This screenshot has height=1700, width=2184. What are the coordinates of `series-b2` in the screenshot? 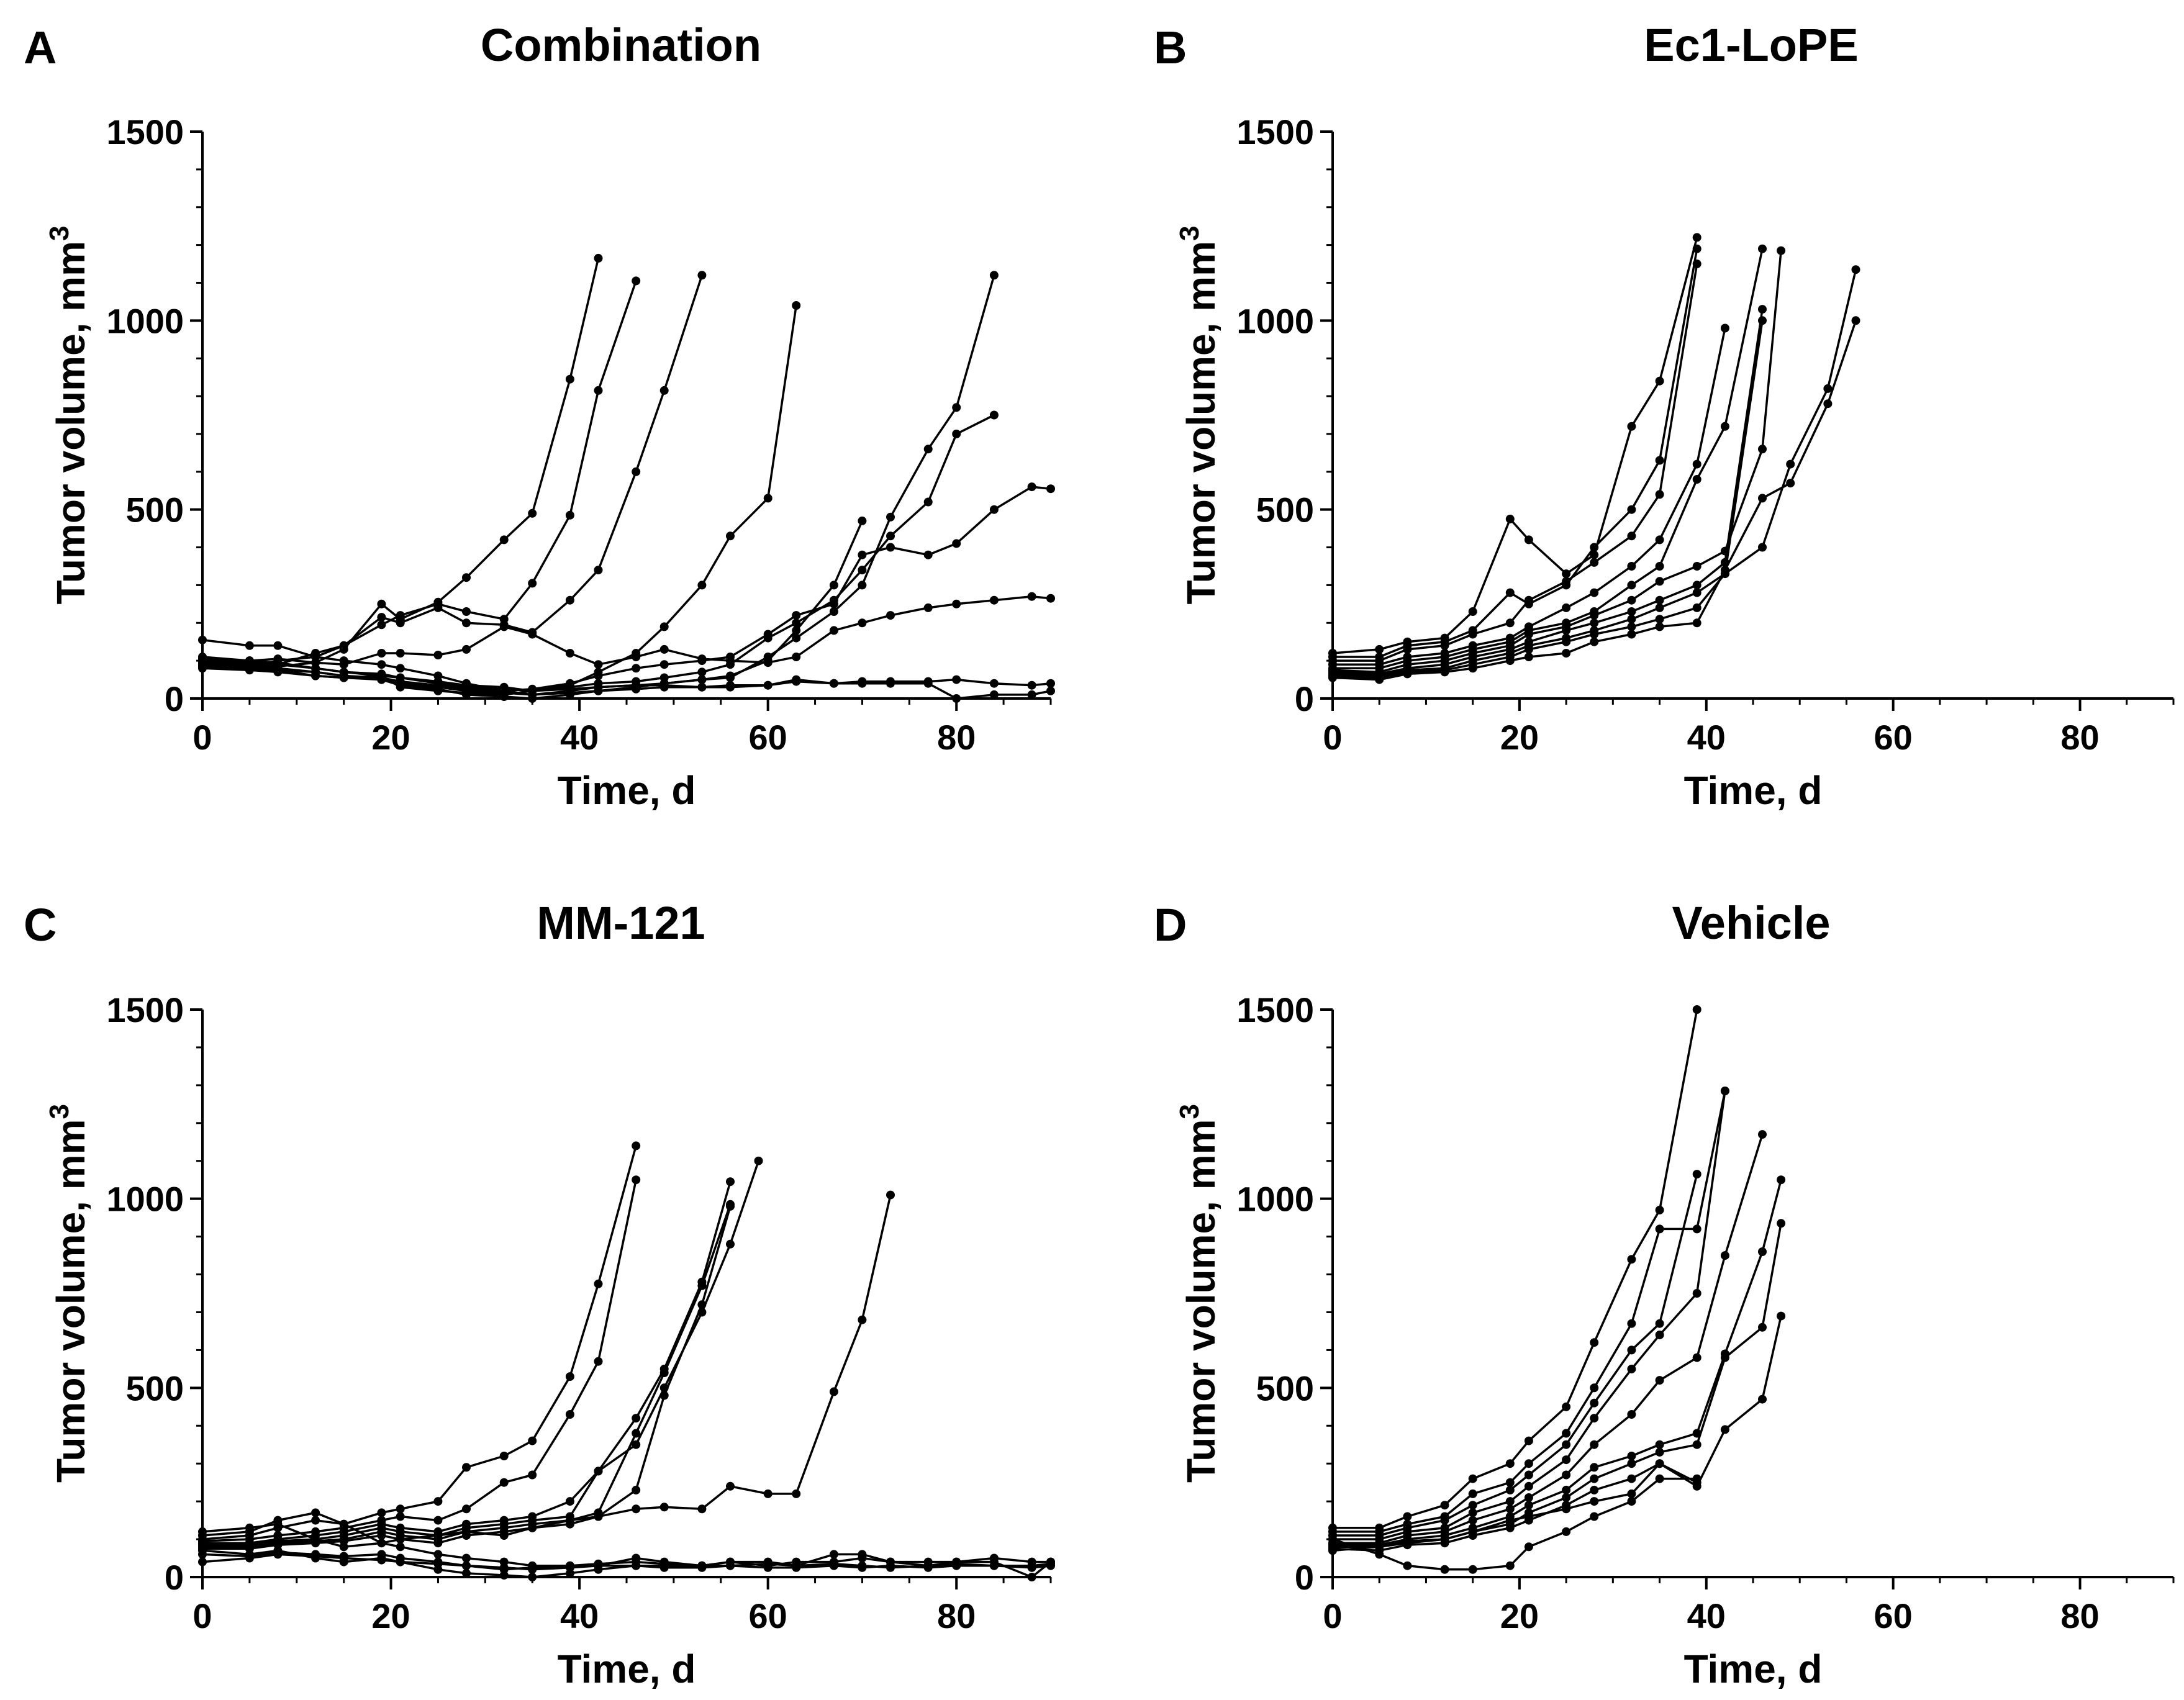 It's located at (1514, 452).